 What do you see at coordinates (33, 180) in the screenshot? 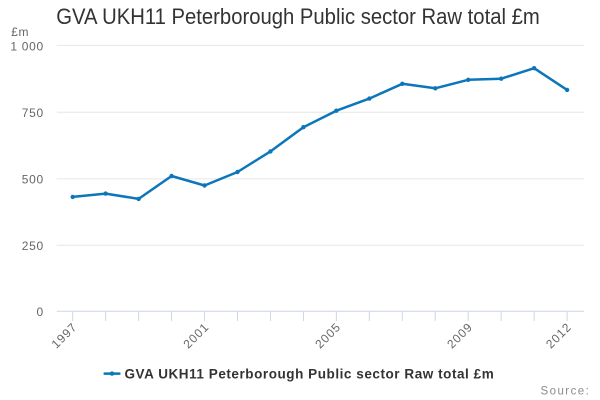
I see `svg-text: 500` at bounding box center [33, 180].